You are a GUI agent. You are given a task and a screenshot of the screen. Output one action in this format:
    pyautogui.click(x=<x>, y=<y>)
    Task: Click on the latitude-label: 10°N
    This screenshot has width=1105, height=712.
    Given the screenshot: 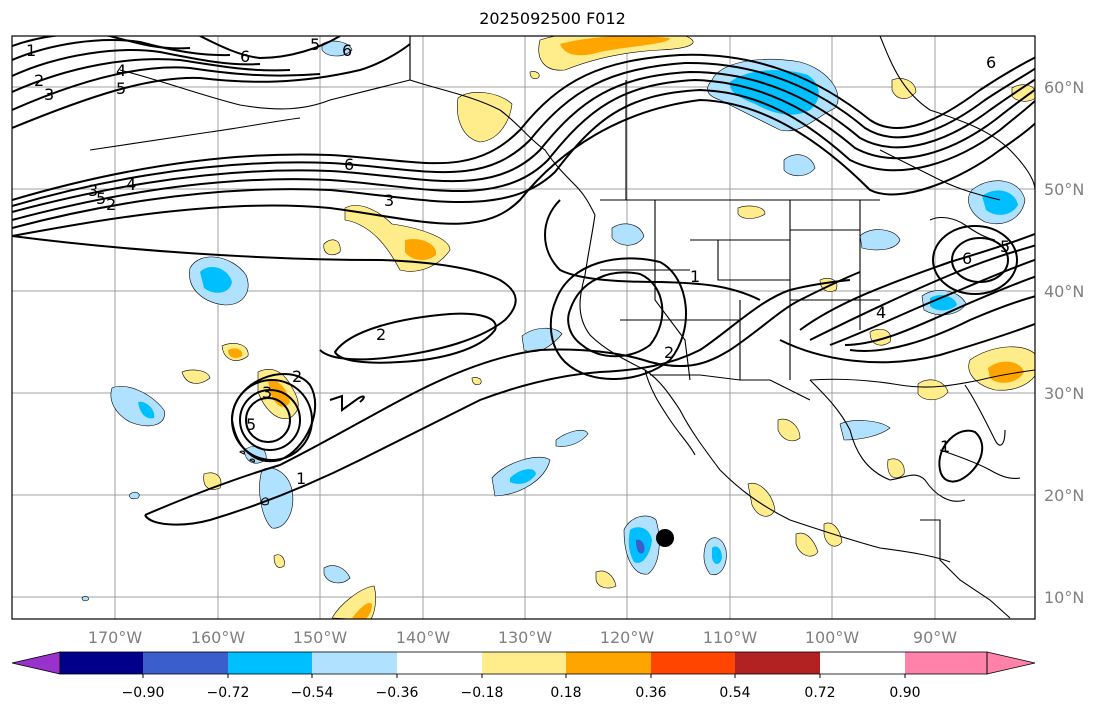 What is the action you would take?
    pyautogui.click(x=1064, y=597)
    